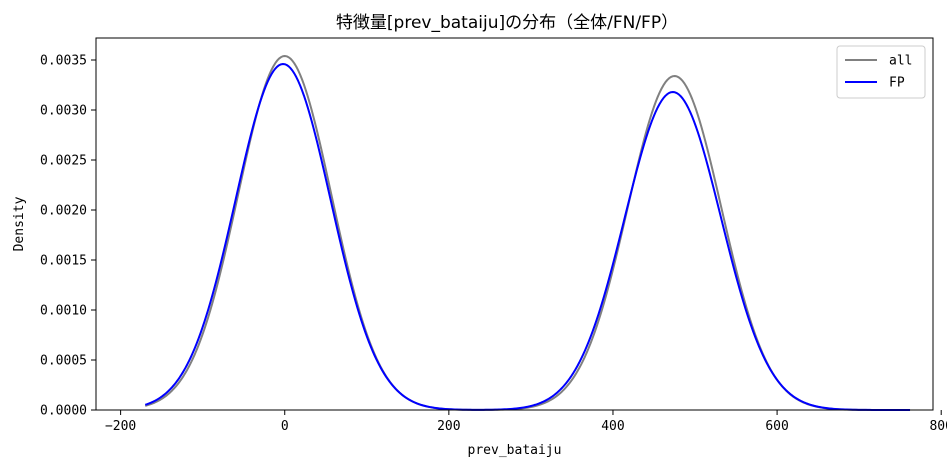 This screenshot has width=947, height=468. Describe the element at coordinates (285, 426) in the screenshot. I see `x-tick-label: 0` at that location.